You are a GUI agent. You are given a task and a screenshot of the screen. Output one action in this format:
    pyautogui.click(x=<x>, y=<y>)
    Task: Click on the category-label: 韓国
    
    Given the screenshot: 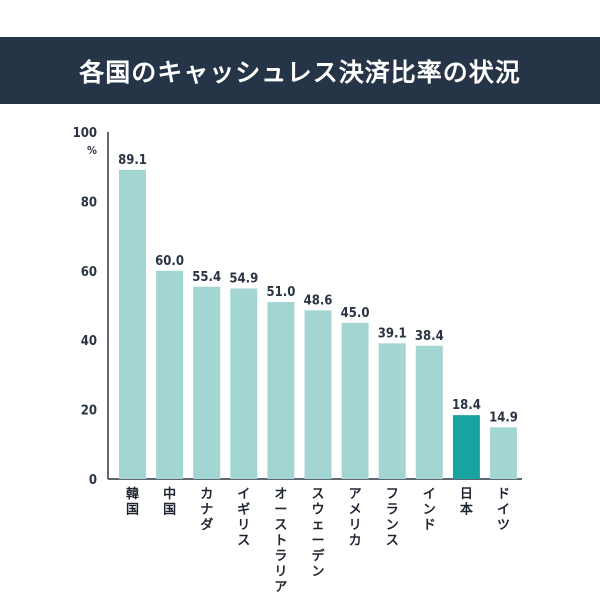 What is the action you would take?
    pyautogui.click(x=132, y=502)
    